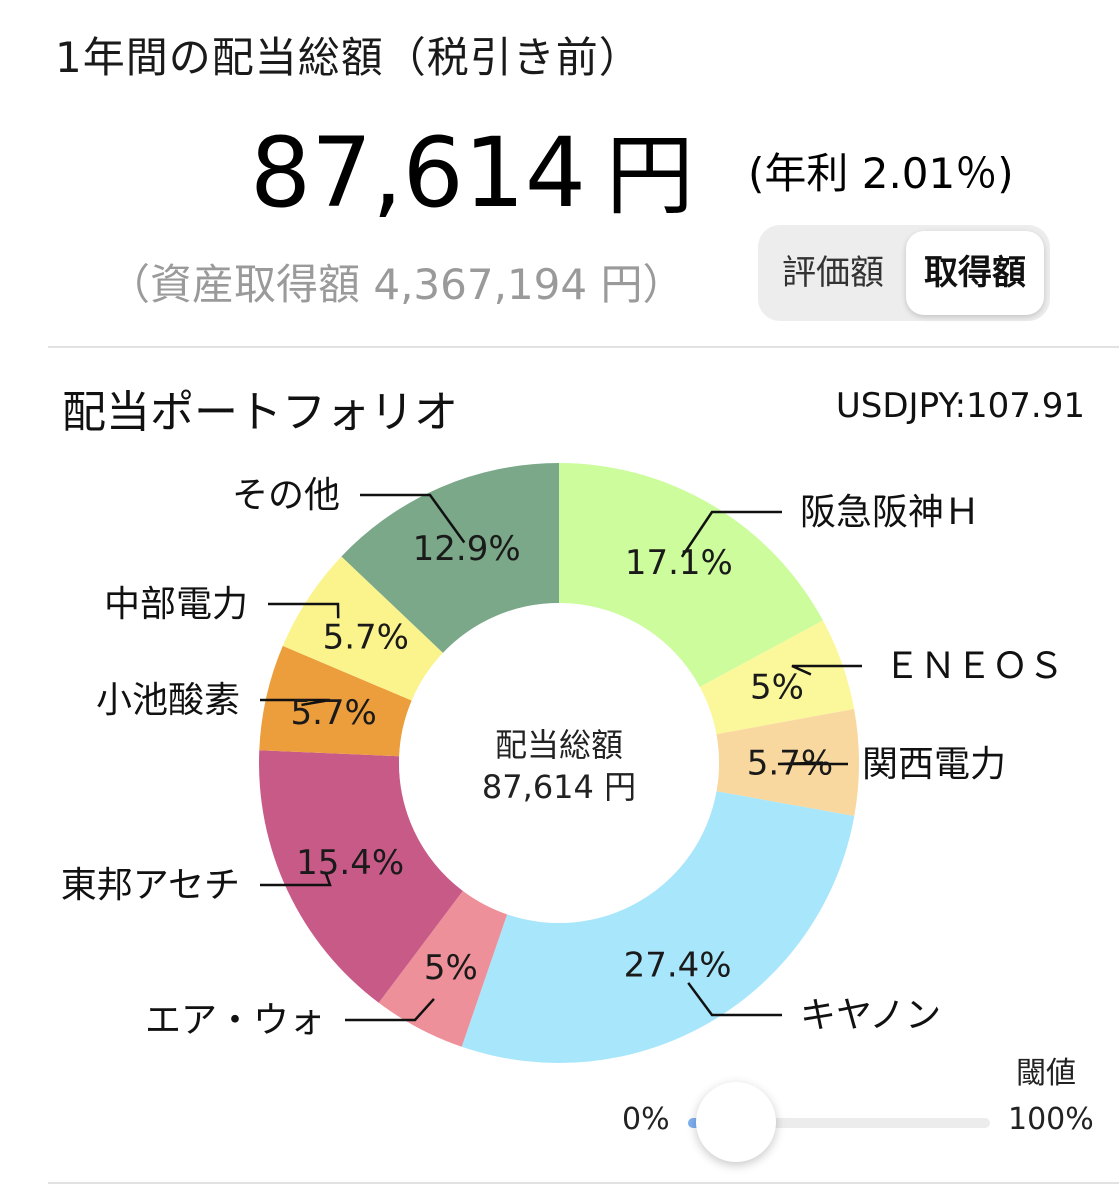  Describe the element at coordinates (418, 173) in the screenshot. I see `total-dividend-value: 87,614` at that location.